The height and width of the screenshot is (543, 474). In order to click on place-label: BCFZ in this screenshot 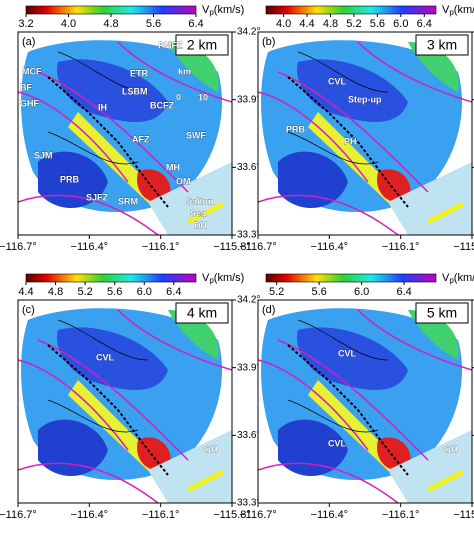, I will do `click(162, 105)`.